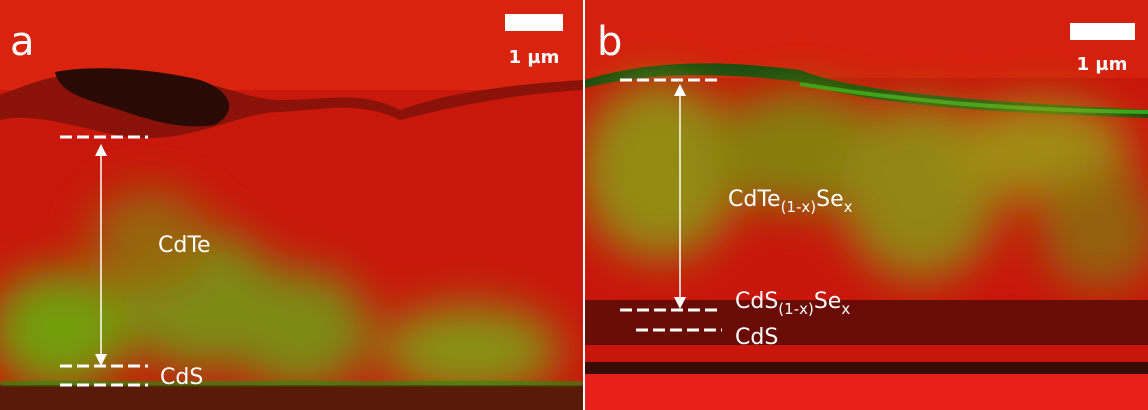 The width and height of the screenshot is (1148, 410). Describe the element at coordinates (22, 42) in the screenshot. I see `panel-label: a` at that location.